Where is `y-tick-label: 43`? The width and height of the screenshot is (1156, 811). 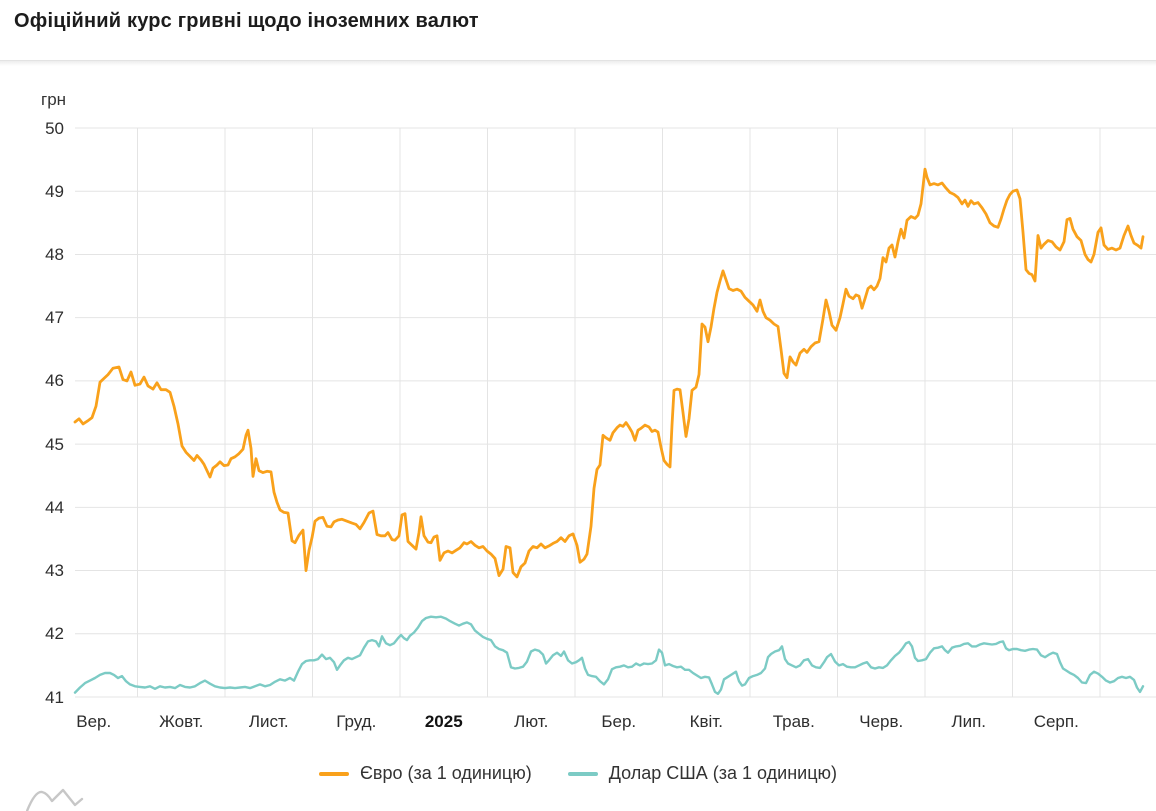
y-tick-label: 43 is located at coordinates (54, 571).